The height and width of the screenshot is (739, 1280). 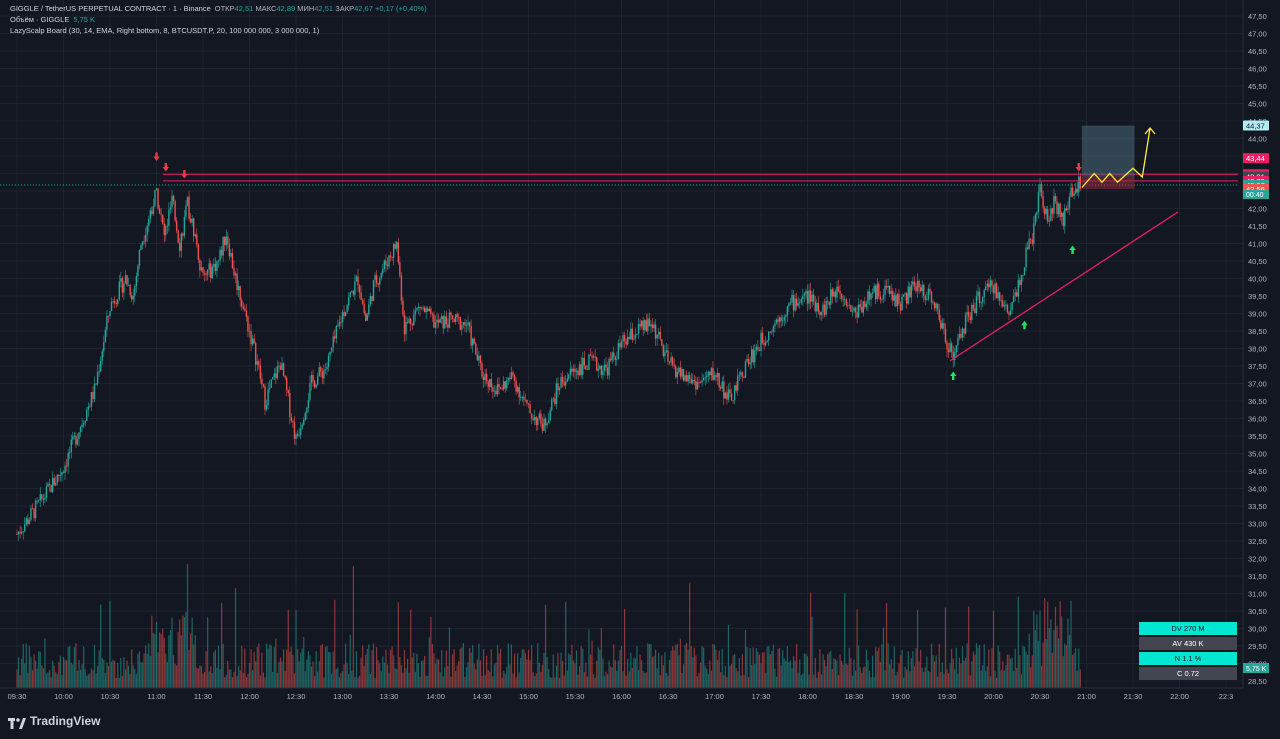 I want to click on price-tick-label: 34,00, so click(x=1257, y=489).